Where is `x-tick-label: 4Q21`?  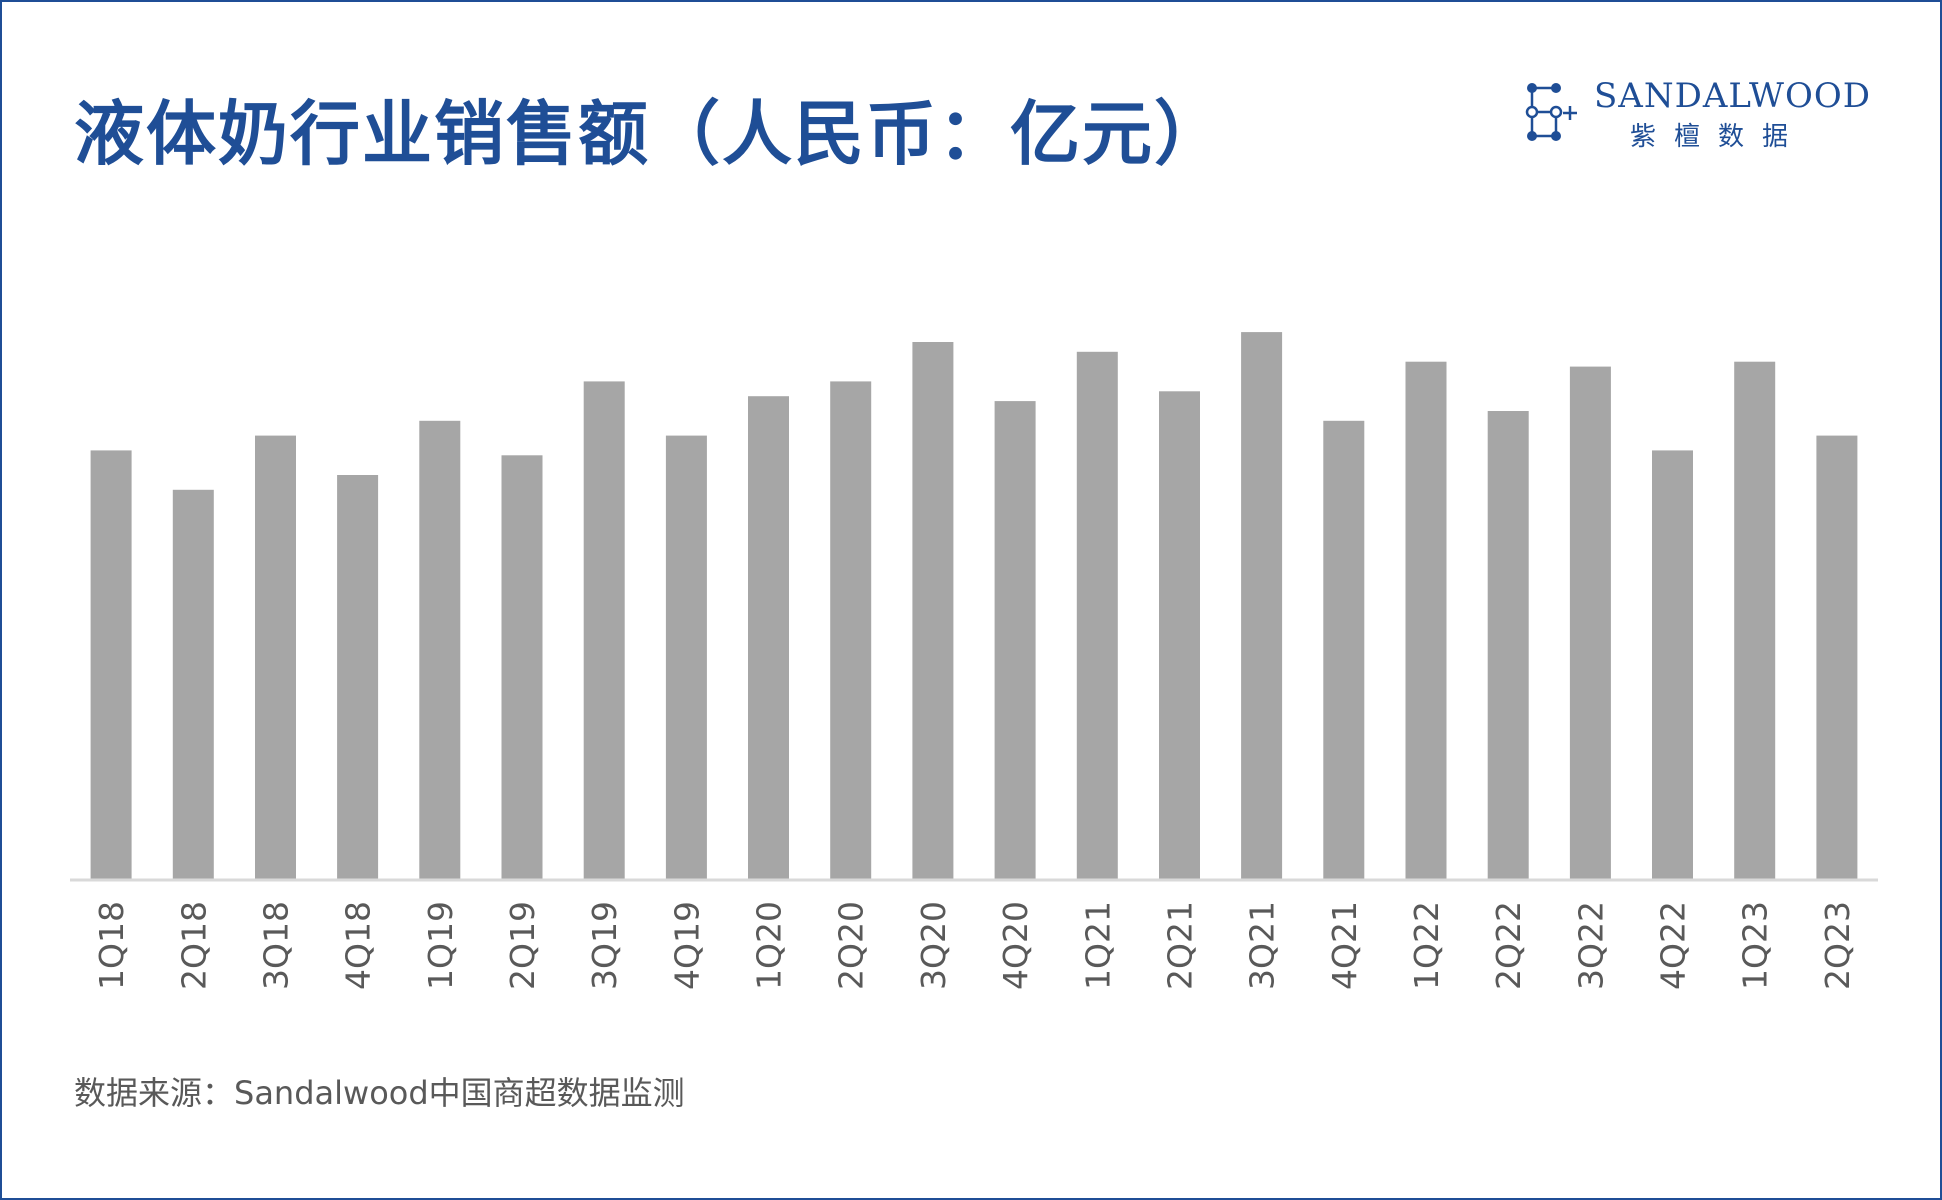
x-tick-label: 4Q21 is located at coordinates (1344, 945).